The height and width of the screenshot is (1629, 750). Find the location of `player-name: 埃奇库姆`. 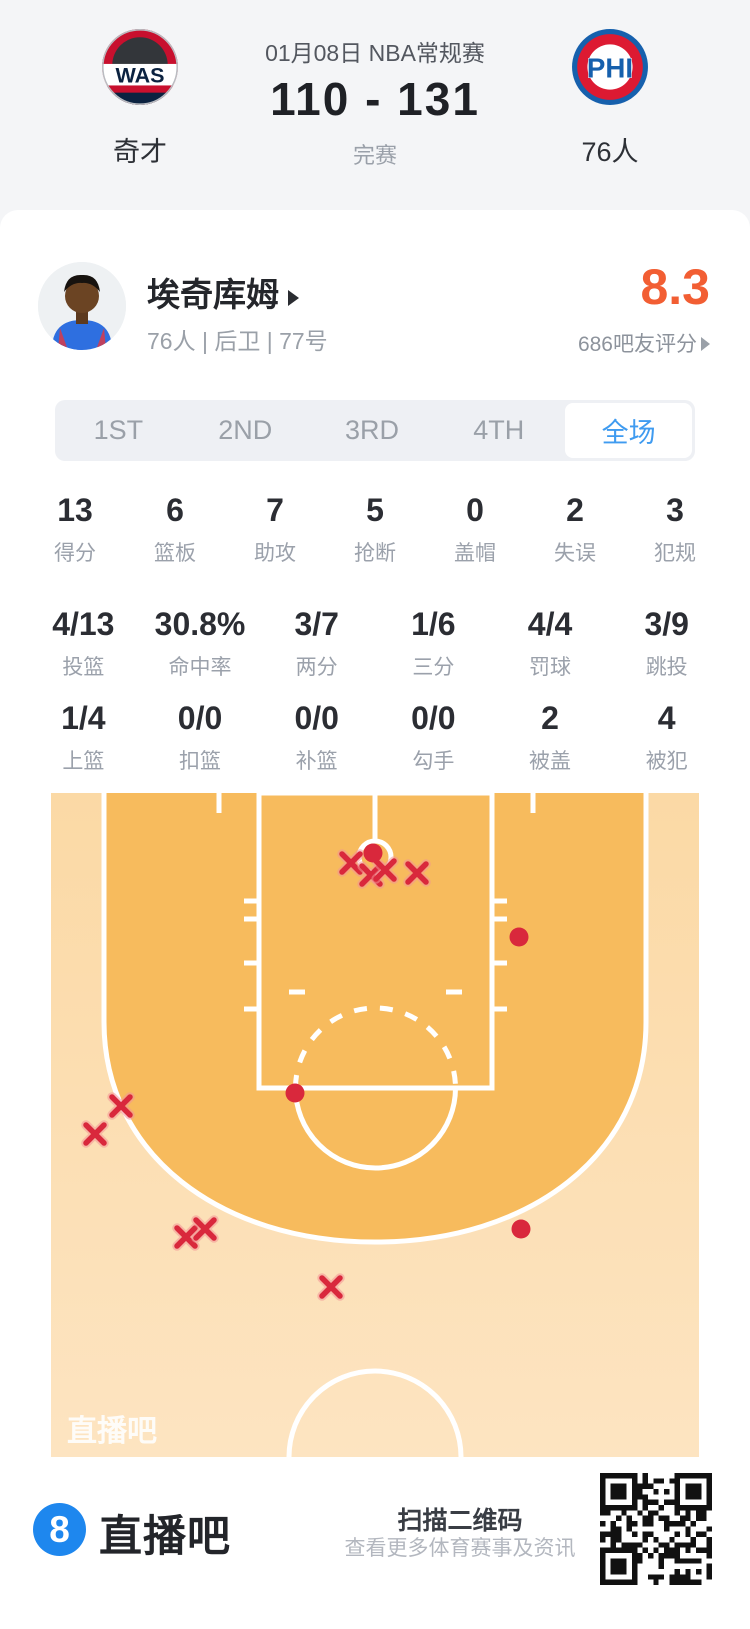

player-name: 埃奇库姆 is located at coordinates (223, 292).